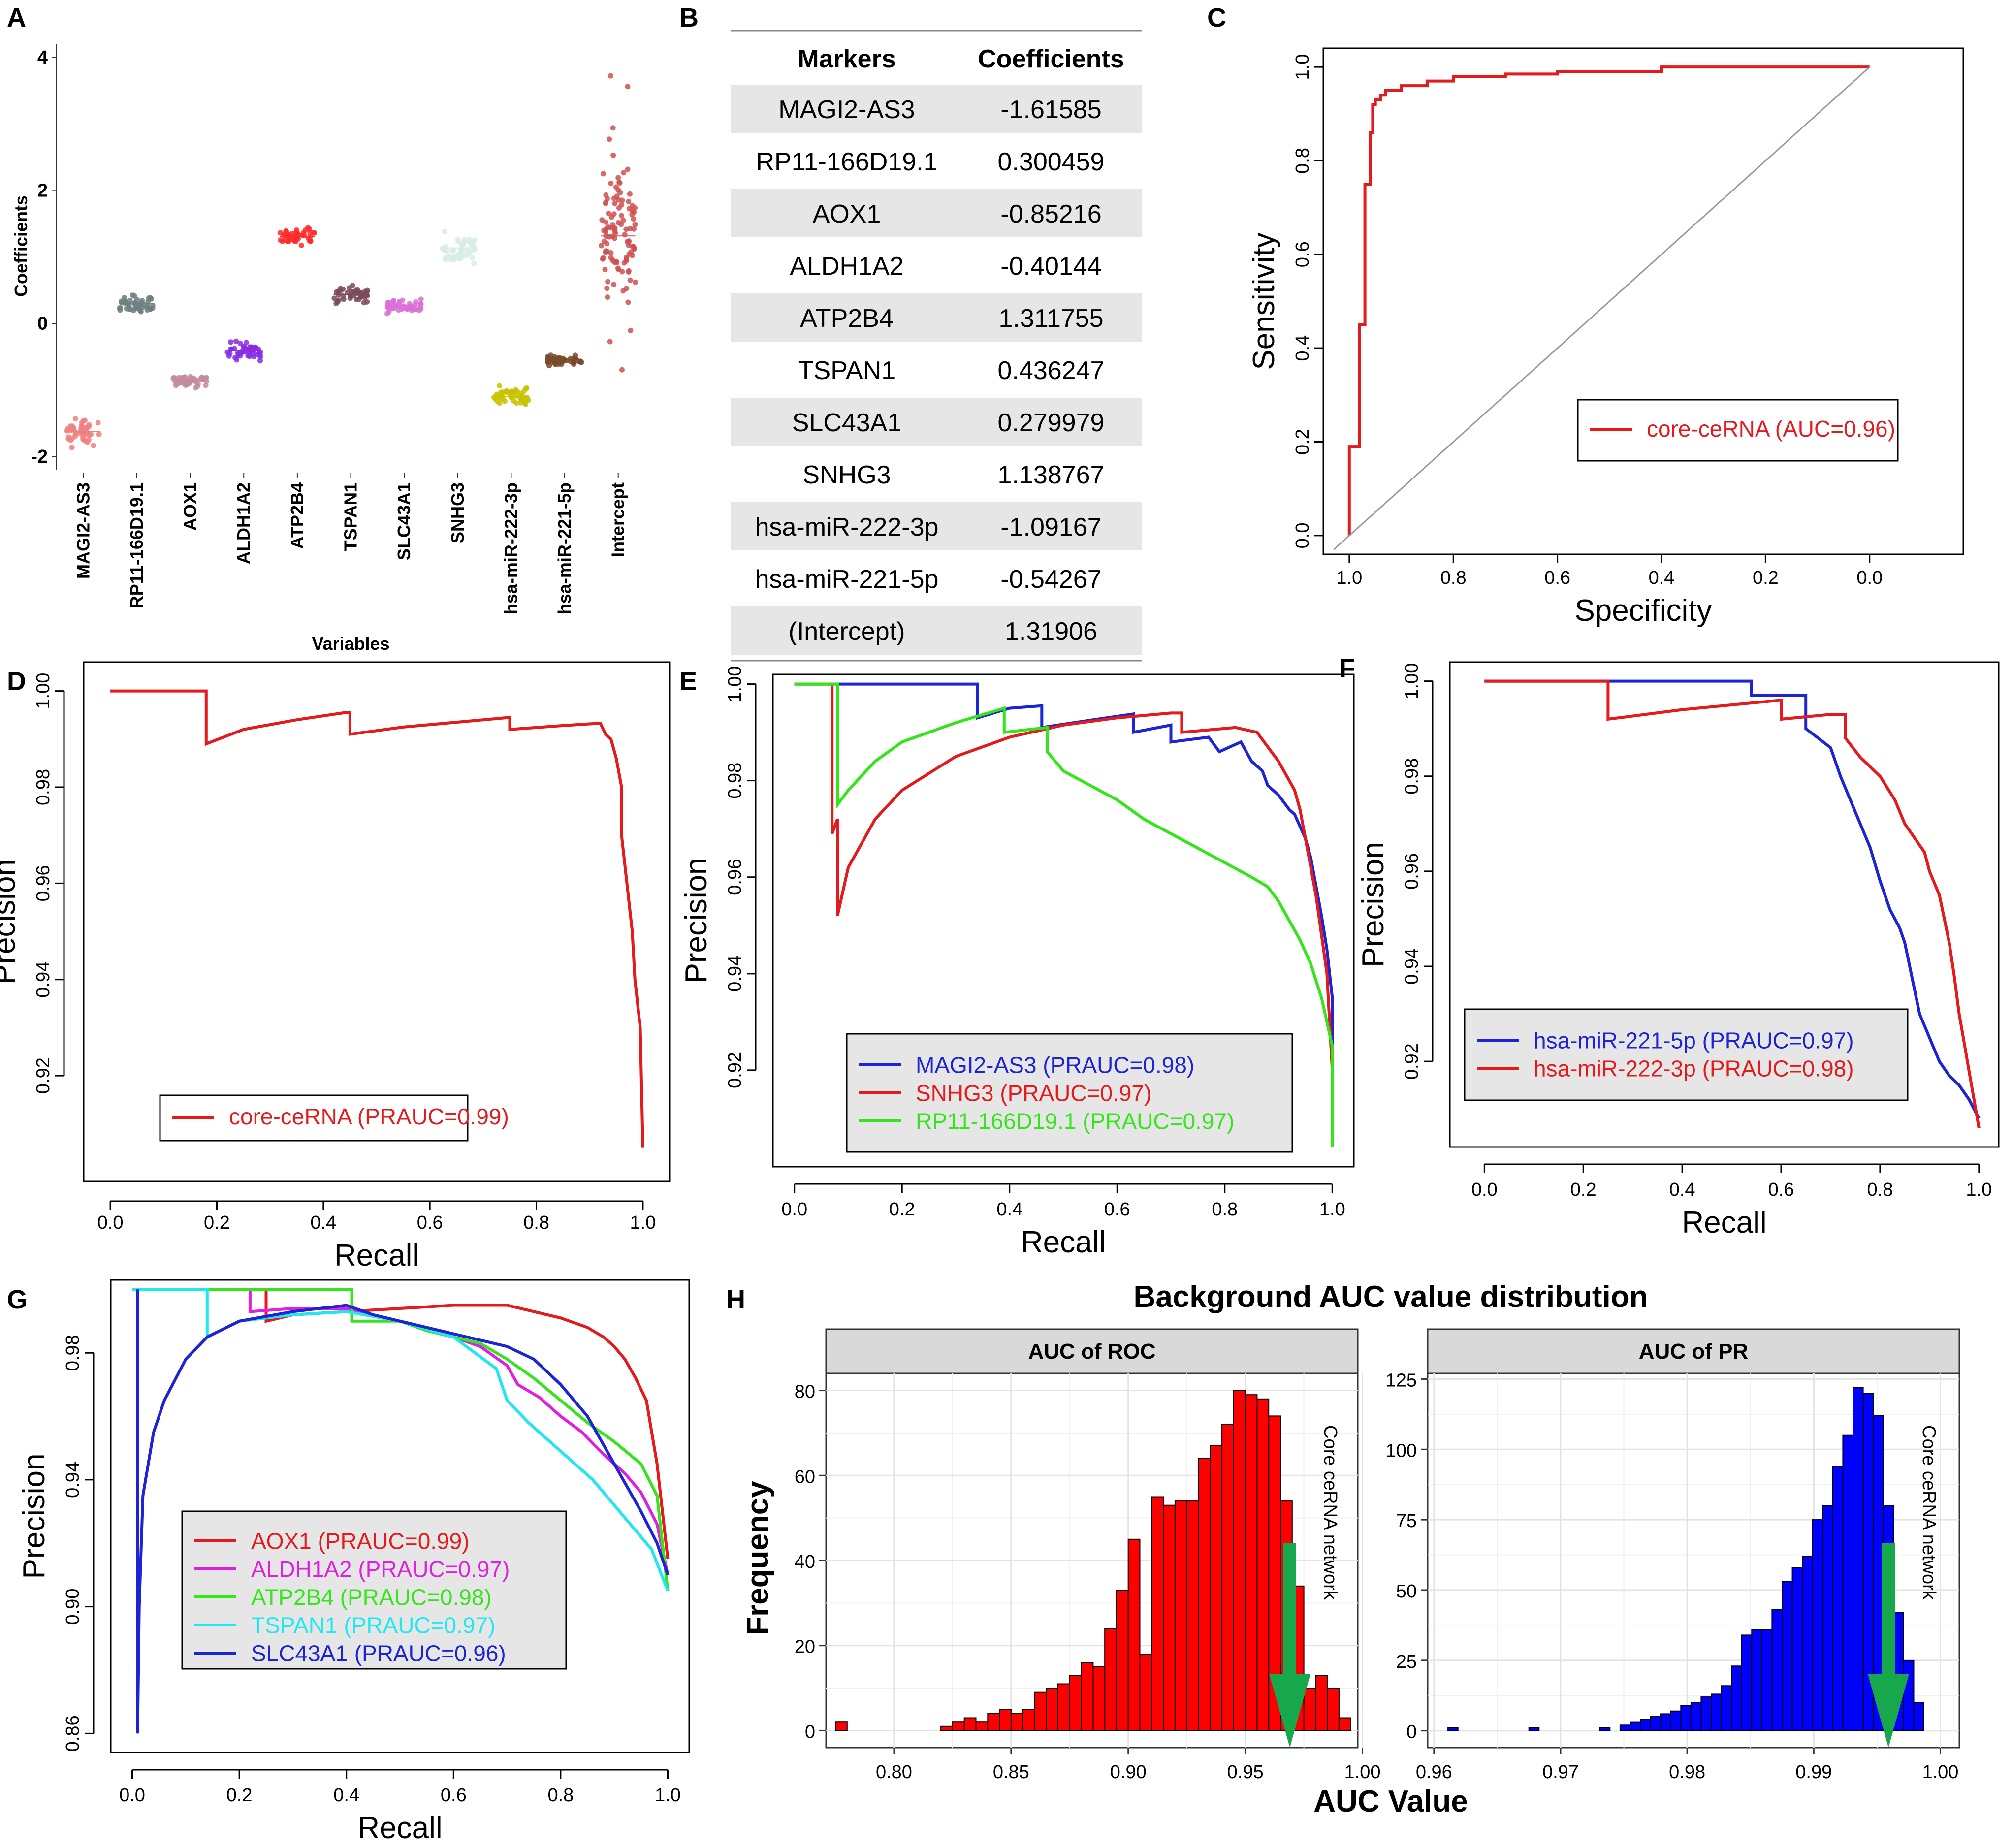  What do you see at coordinates (1406, 1521) in the screenshot?
I see `y-tick-label: 75` at bounding box center [1406, 1521].